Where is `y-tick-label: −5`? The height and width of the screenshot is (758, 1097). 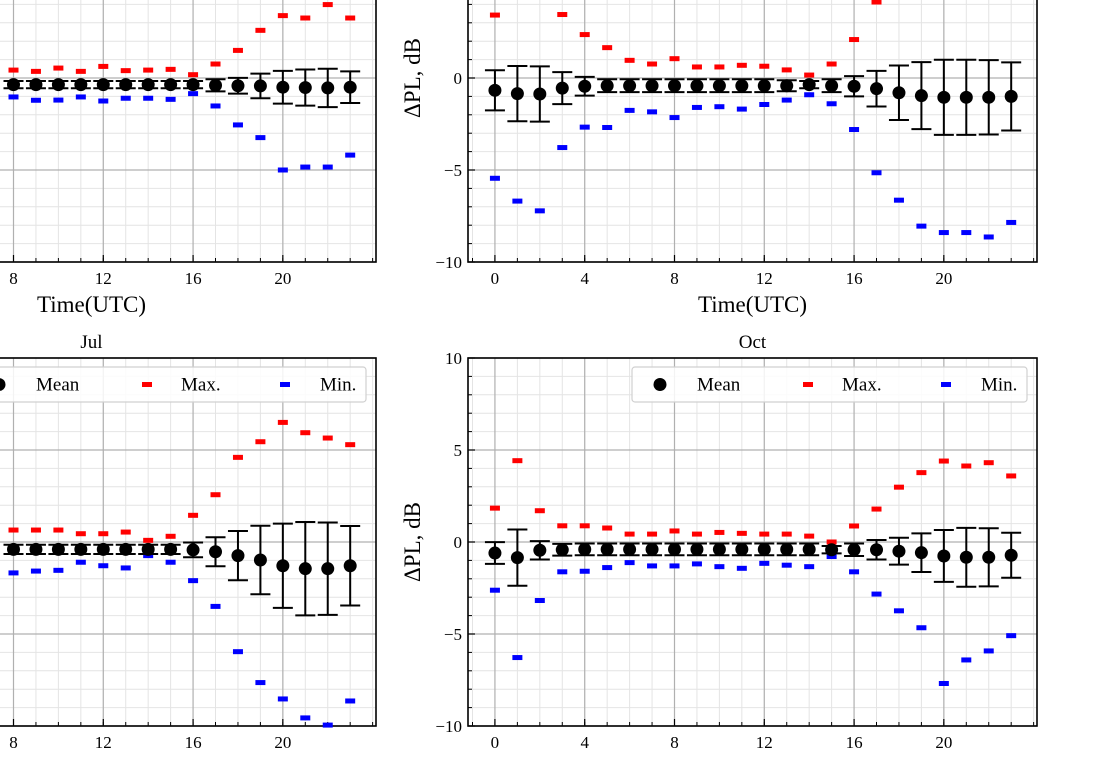 y-tick-label: −5 is located at coordinates (453, 634).